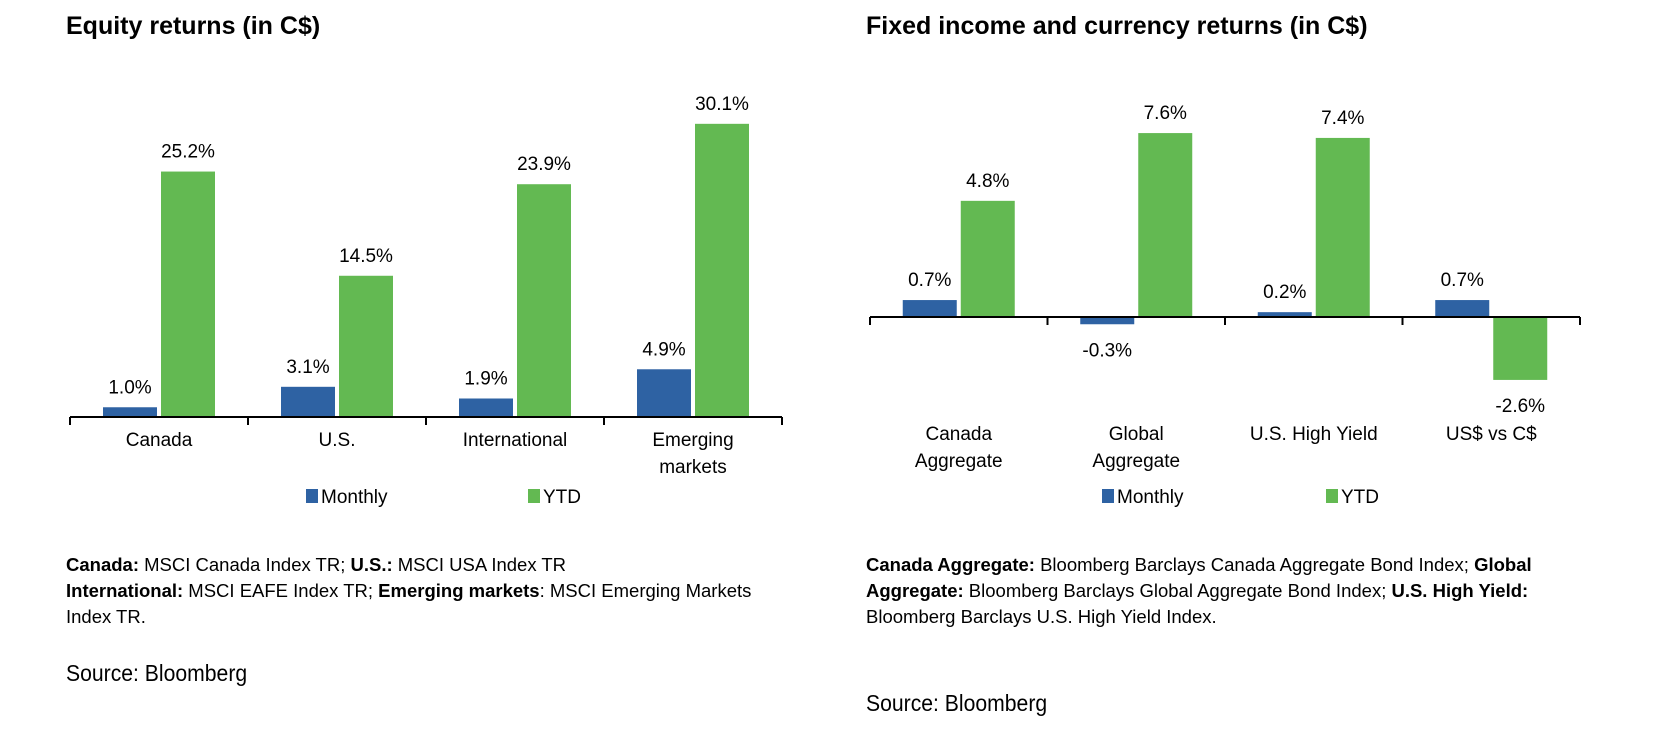 This screenshot has height=730, width=1664. Describe the element at coordinates (245, 564) in the screenshot. I see `note-text: MSCI Canada Index TR;` at that location.